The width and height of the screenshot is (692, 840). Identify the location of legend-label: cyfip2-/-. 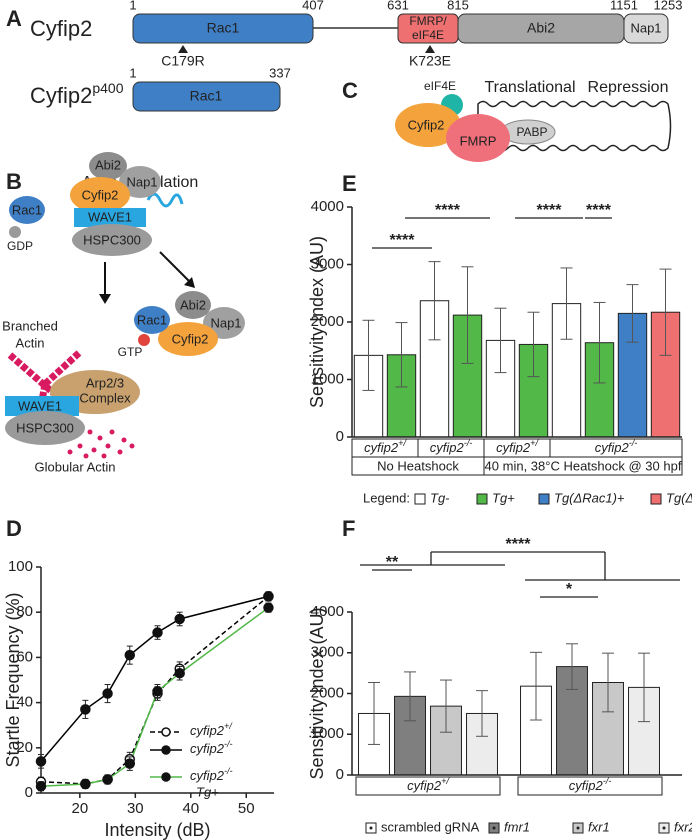
(211, 747).